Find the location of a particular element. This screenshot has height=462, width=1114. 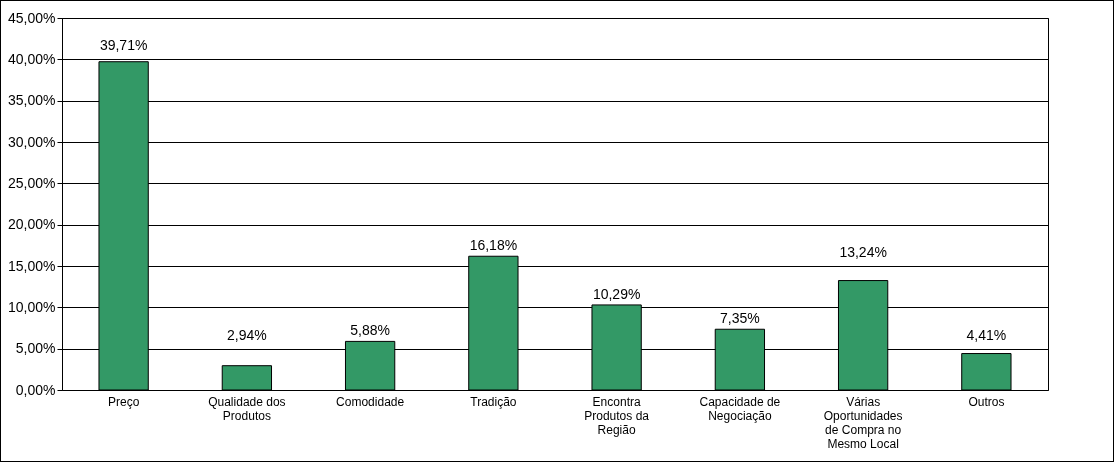

y-tick-label: 35,00% is located at coordinates (32, 100).